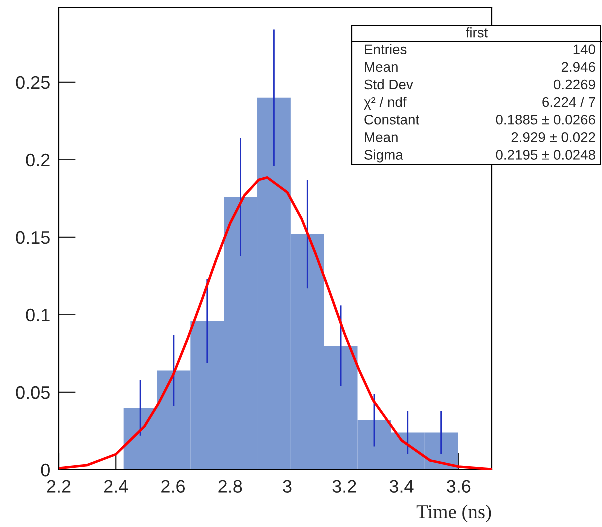 The width and height of the screenshot is (602, 527). I want to click on text: 2.929 ± 0.022, so click(554, 137).